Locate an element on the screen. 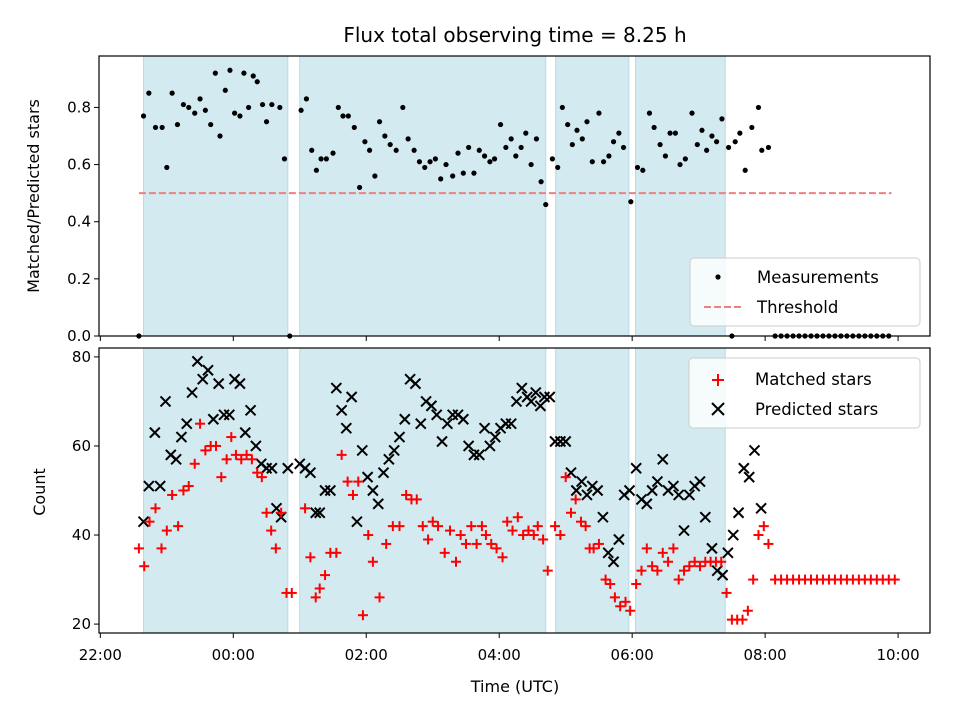 The image size is (960, 720). legend-bottom: Matched stars Predicted stars is located at coordinates (804, 393).